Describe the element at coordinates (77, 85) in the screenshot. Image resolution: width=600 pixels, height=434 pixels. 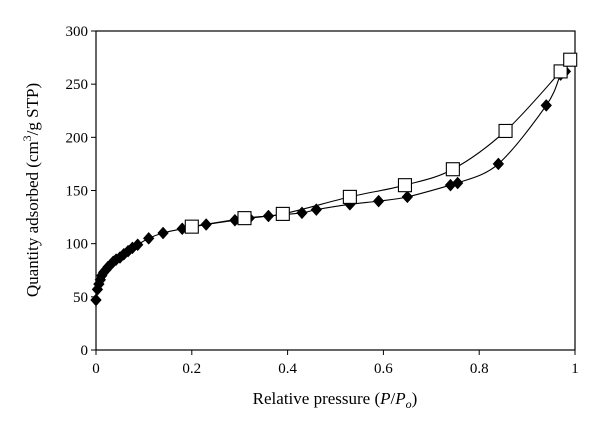
I see `y-tick-label: 250` at that location.